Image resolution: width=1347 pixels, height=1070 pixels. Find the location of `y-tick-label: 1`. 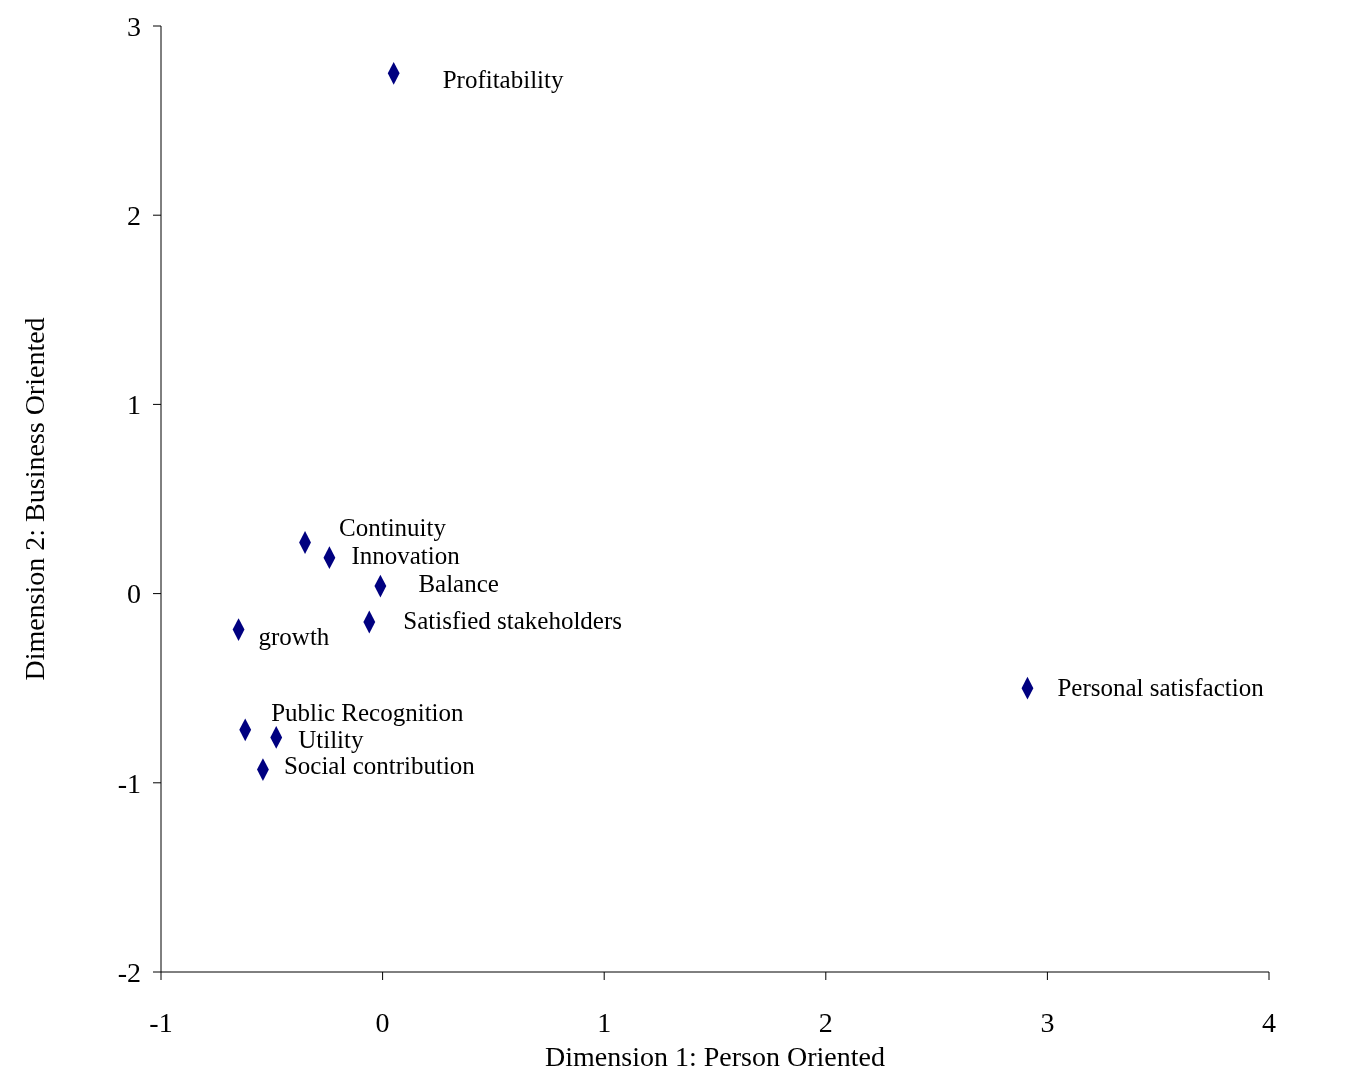

y-tick-label: 1 is located at coordinates (134, 405).